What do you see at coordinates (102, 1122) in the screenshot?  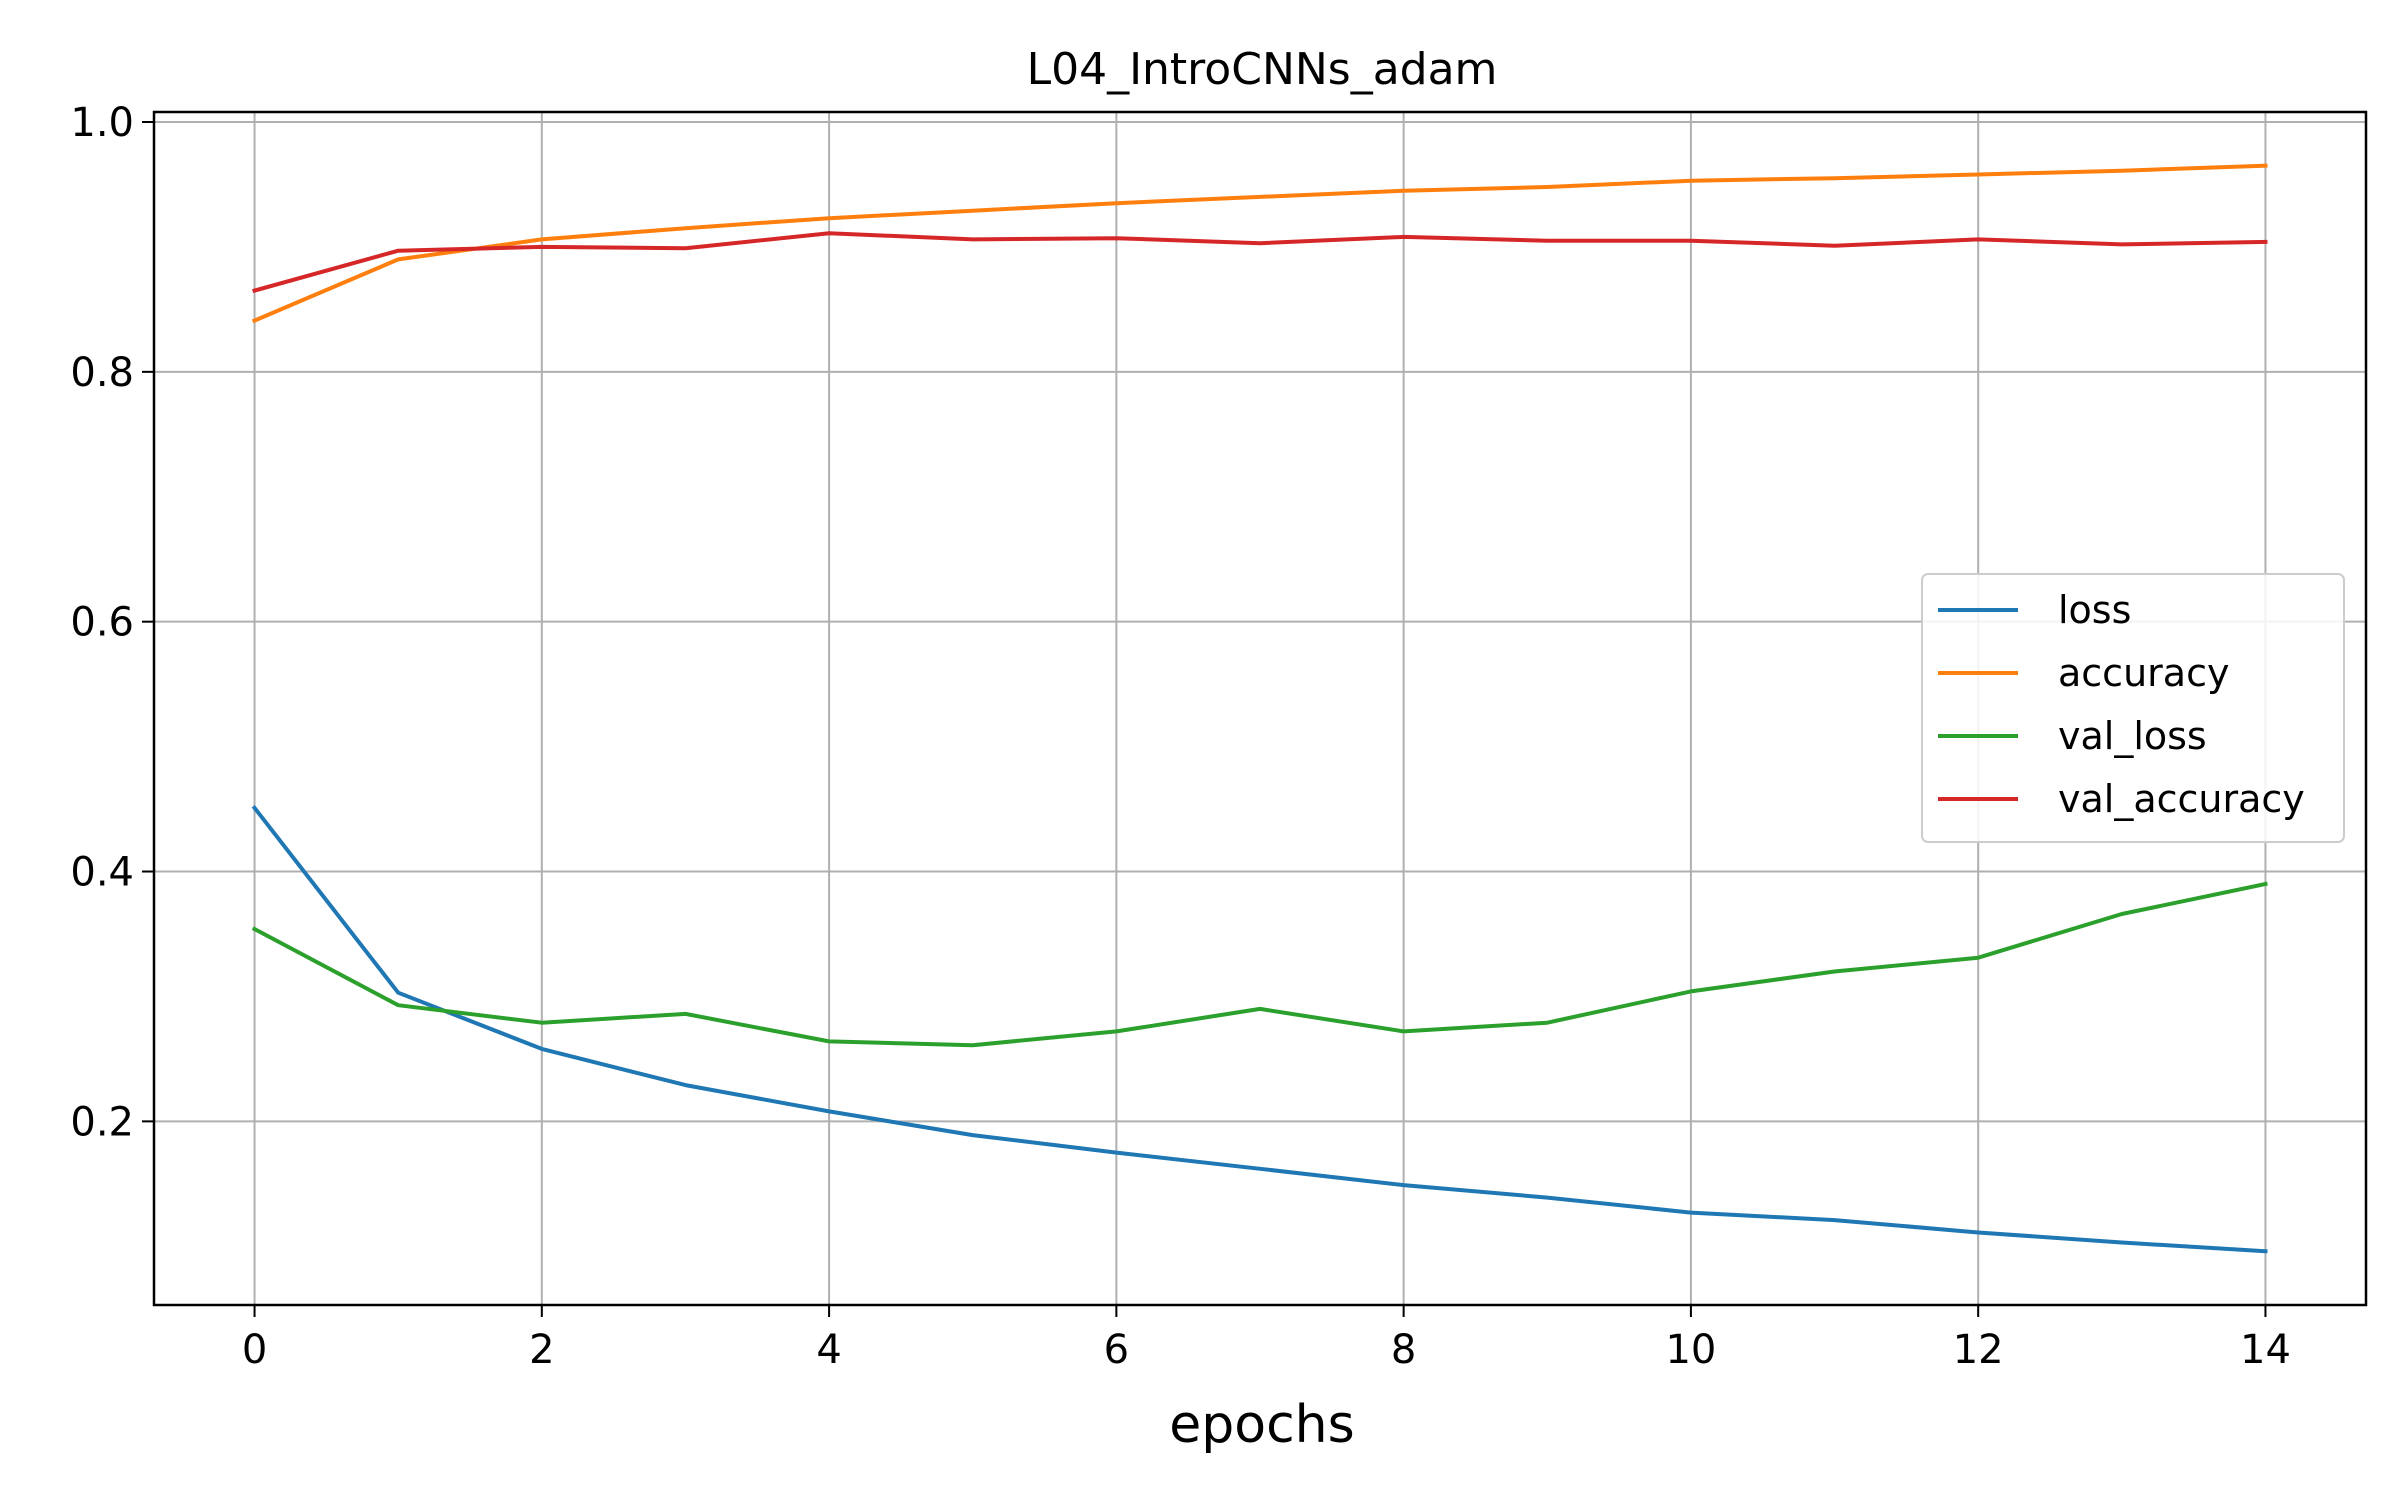 I see `y-tick-label: 0.2` at bounding box center [102, 1122].